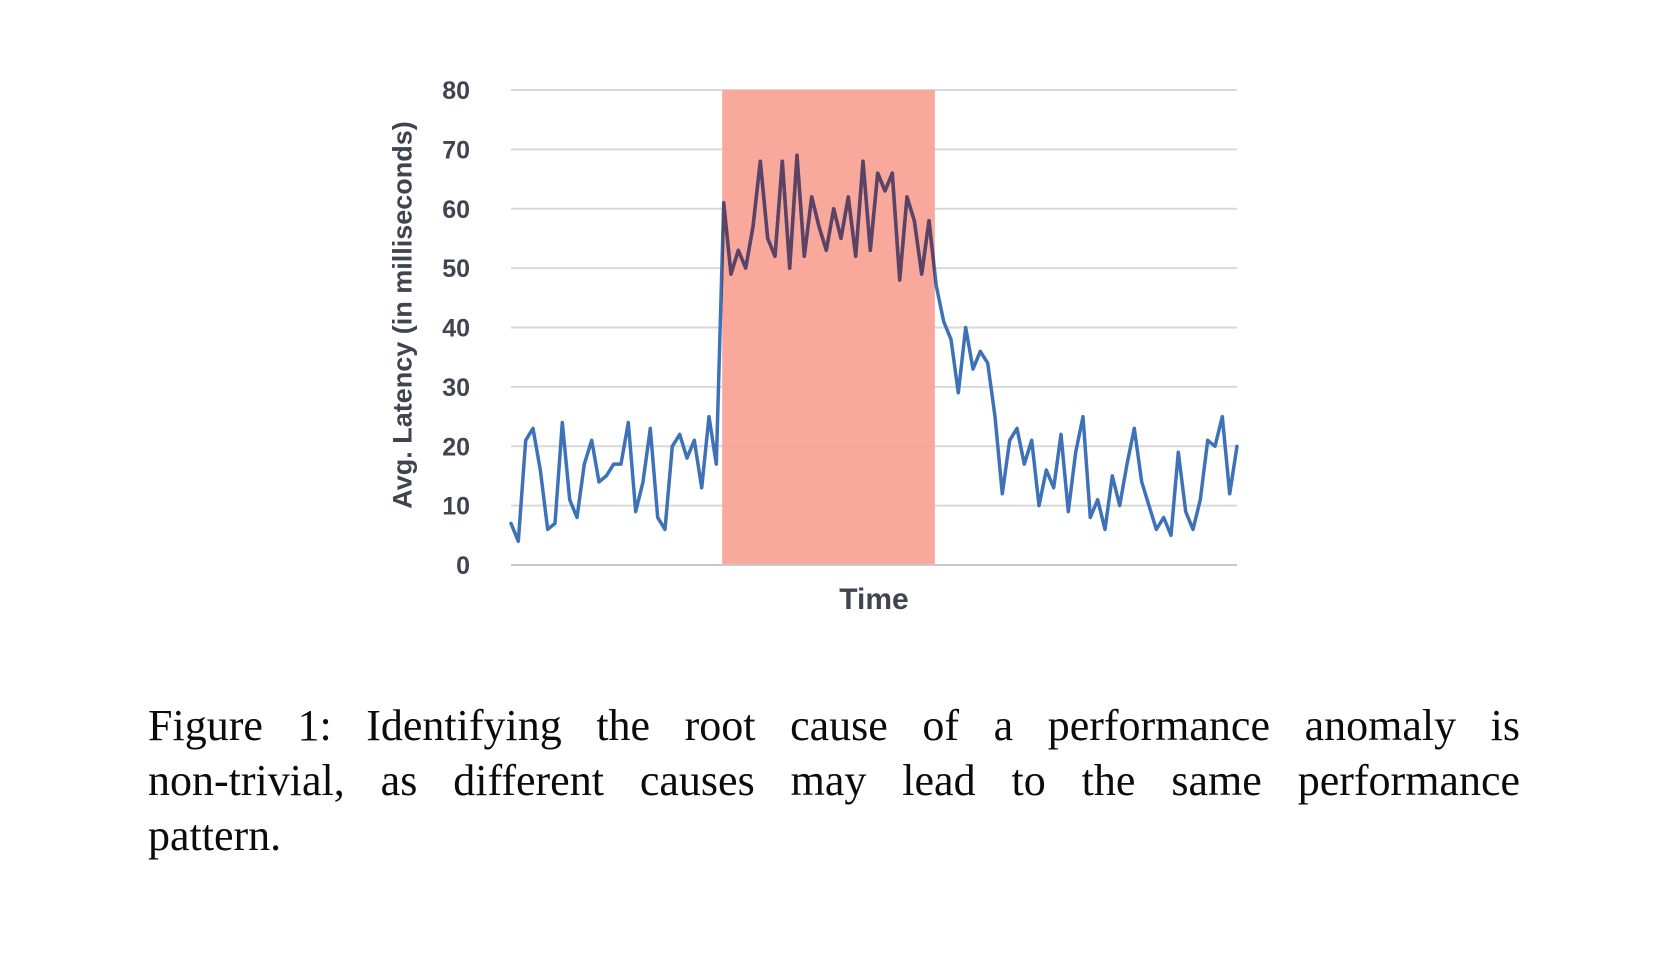 The width and height of the screenshot is (1662, 964). Describe the element at coordinates (828, 235) in the screenshot. I see `latency-line-anomaly-segment` at that location.